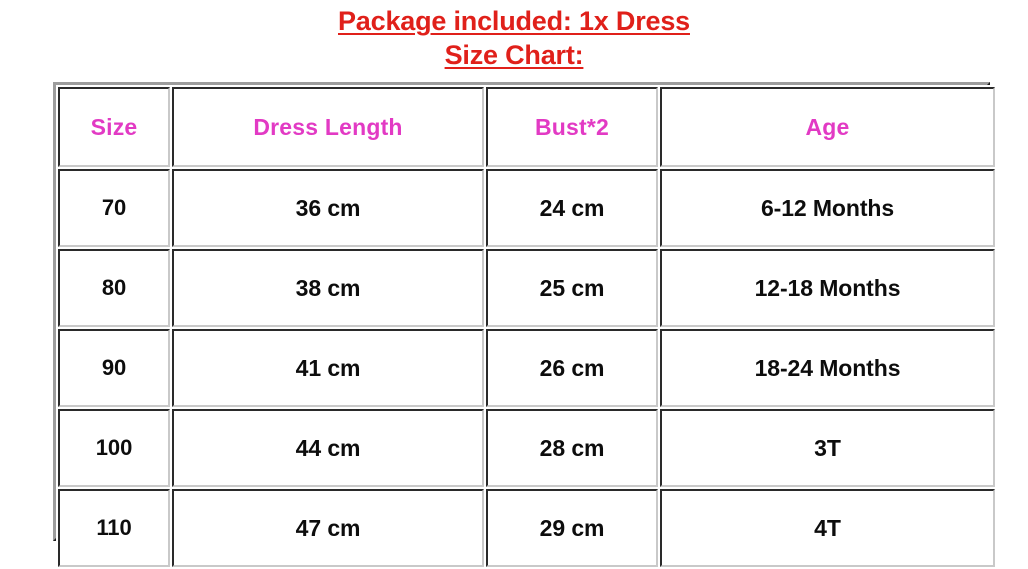  I want to click on cell-size-value: 90, so click(114, 367).